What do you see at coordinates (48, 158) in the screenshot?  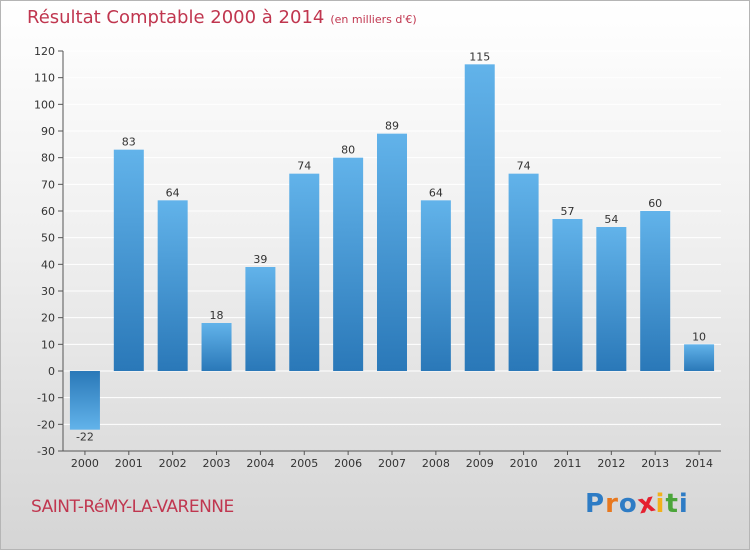 I see `y-tick-label: 80` at bounding box center [48, 158].